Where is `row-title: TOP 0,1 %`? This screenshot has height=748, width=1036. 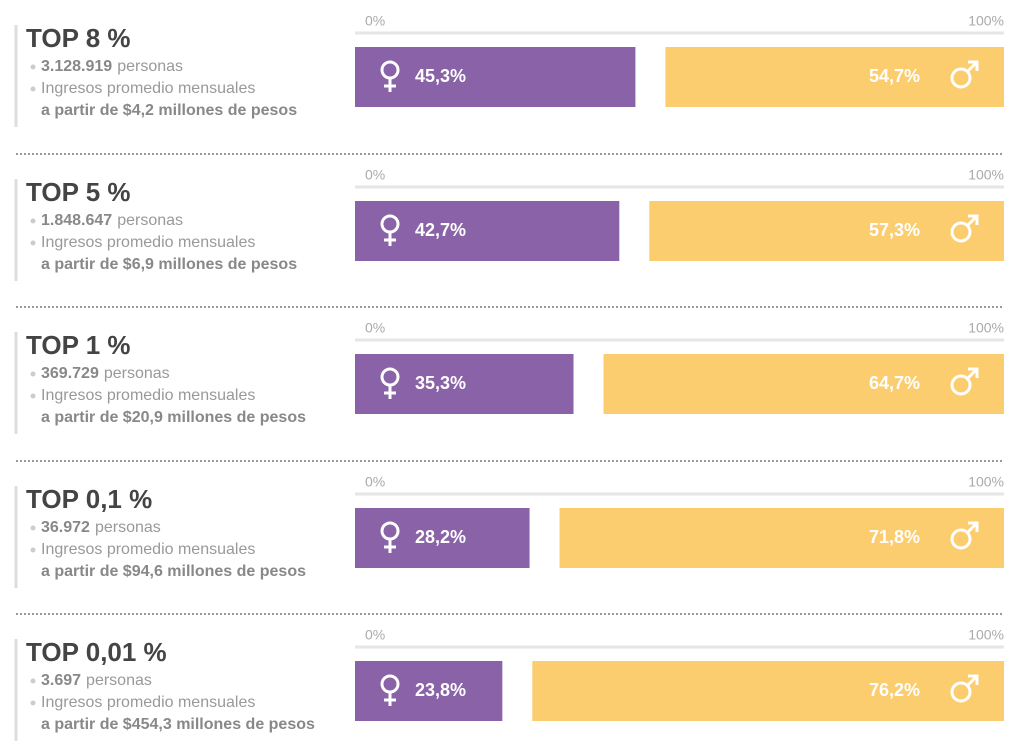
row-title: TOP 0,1 % is located at coordinates (89, 499).